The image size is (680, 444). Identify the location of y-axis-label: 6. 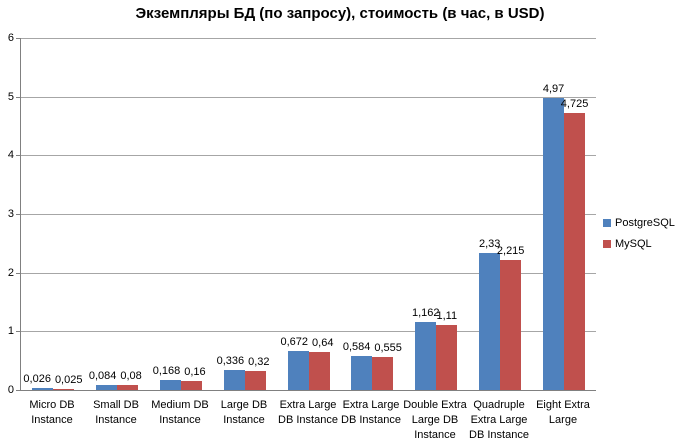
(10, 38).